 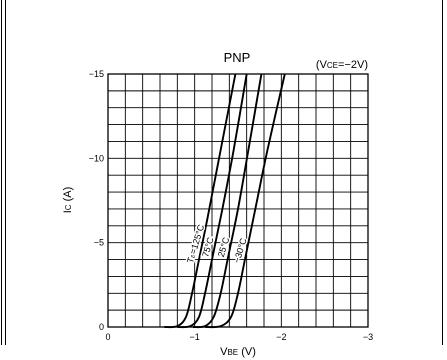 I want to click on y-tick-label: −10, so click(x=96, y=158).